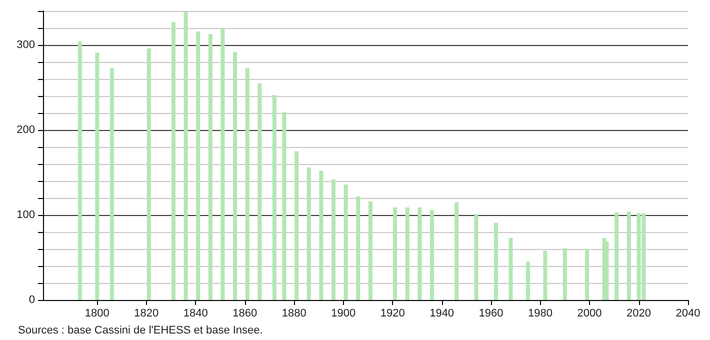 Image resolution: width=710 pixels, height=340 pixels. I want to click on y-tick-label: 100, so click(25, 215).